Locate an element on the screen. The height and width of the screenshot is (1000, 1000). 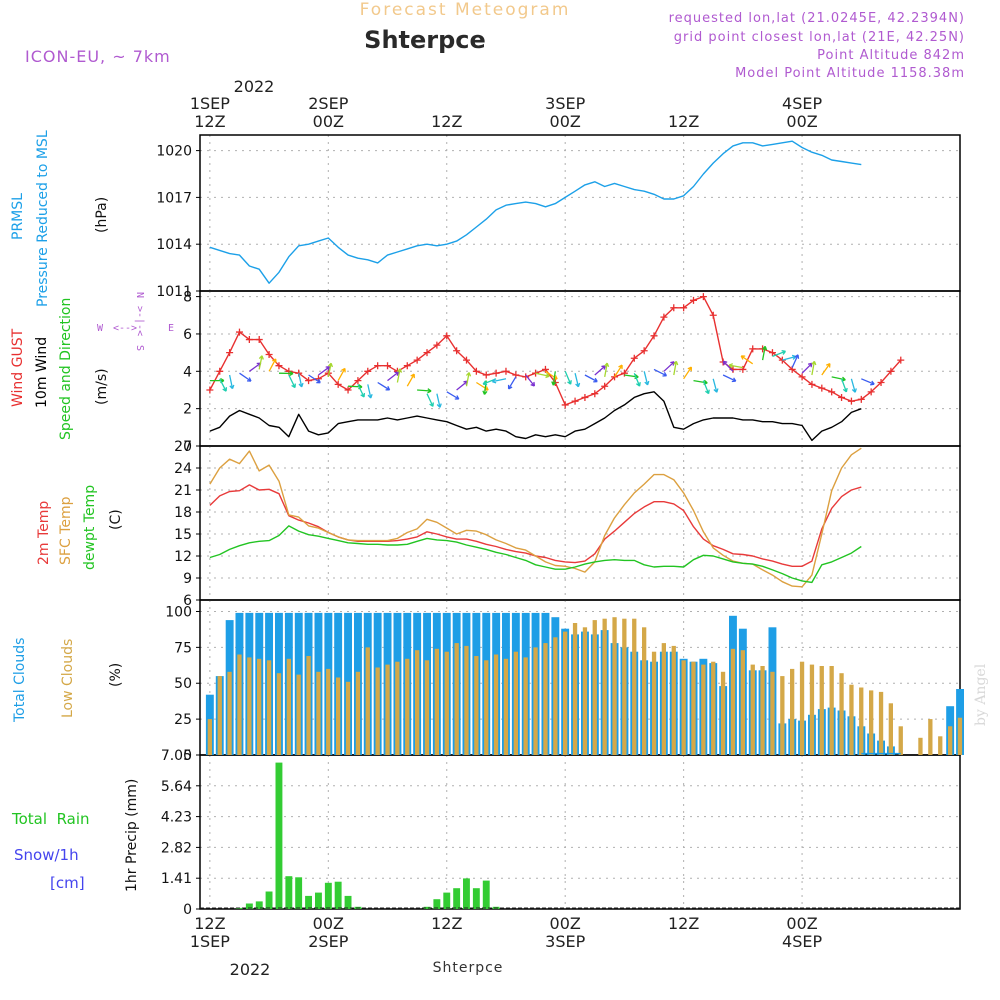
bottom-tick-day: 3SEP is located at coordinates (565, 941).